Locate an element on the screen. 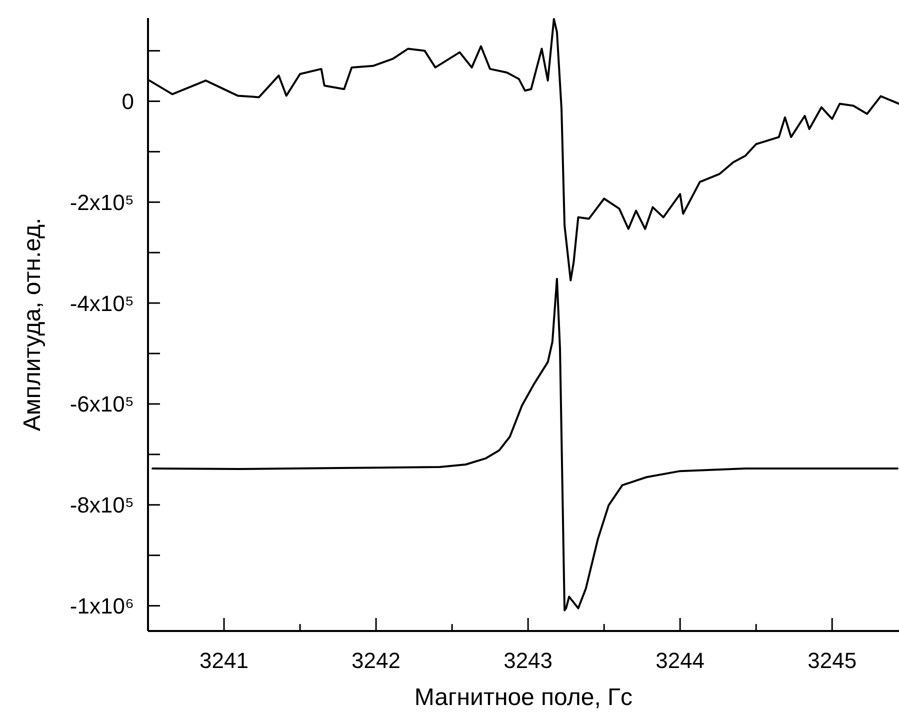 This screenshot has height=725, width=899. x-tick-label: 3241 is located at coordinates (224, 660).